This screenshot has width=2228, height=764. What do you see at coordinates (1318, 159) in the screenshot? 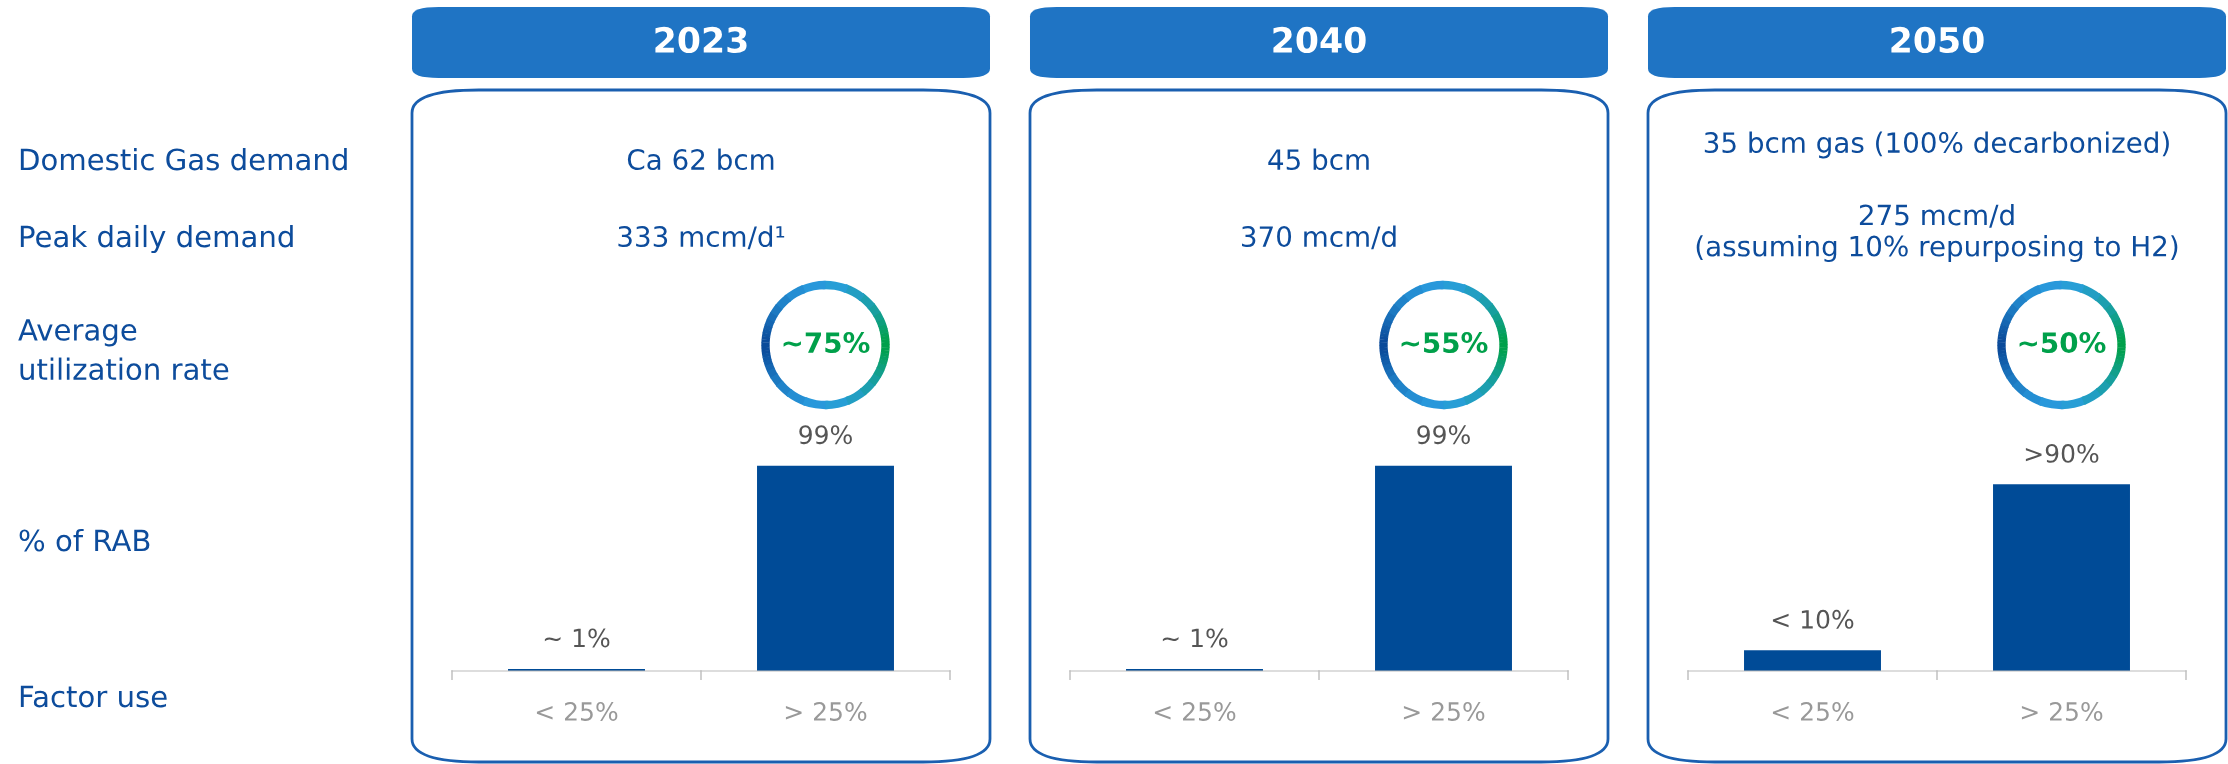
I see `text: 45 bcm` at bounding box center [1318, 159].